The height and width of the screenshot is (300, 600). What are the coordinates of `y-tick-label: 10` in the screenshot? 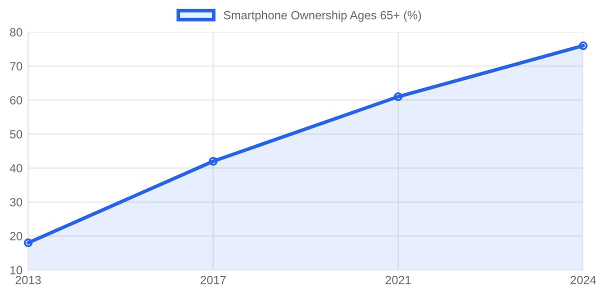 It's located at (16, 270).